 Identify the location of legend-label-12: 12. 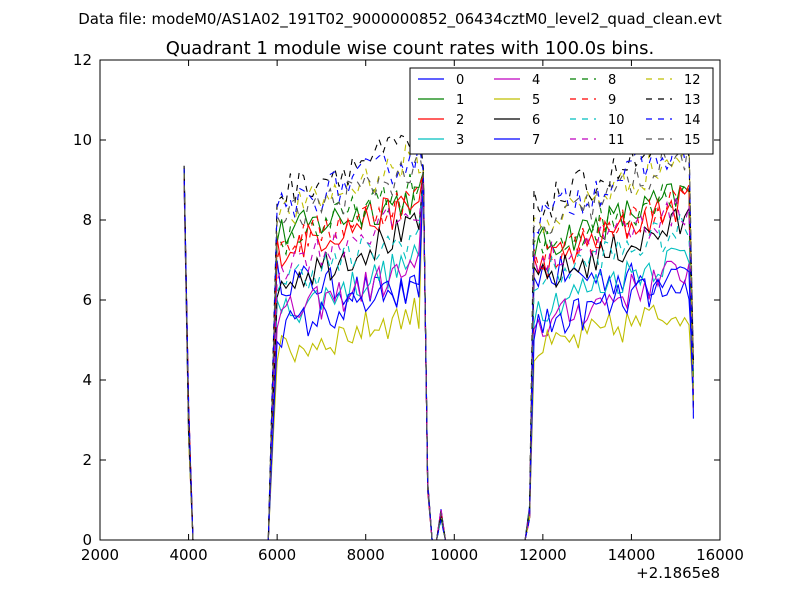
(692, 80).